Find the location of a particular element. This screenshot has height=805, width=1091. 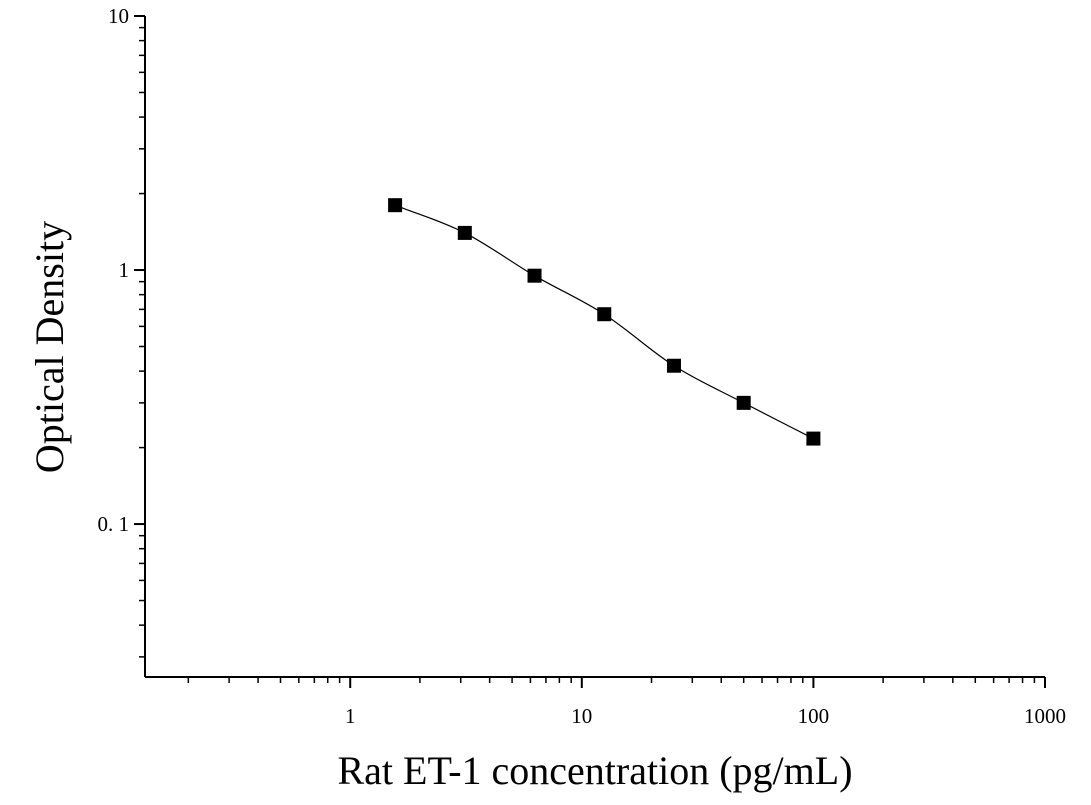

y-tick-label: 0. 1 is located at coordinates (114, 524).